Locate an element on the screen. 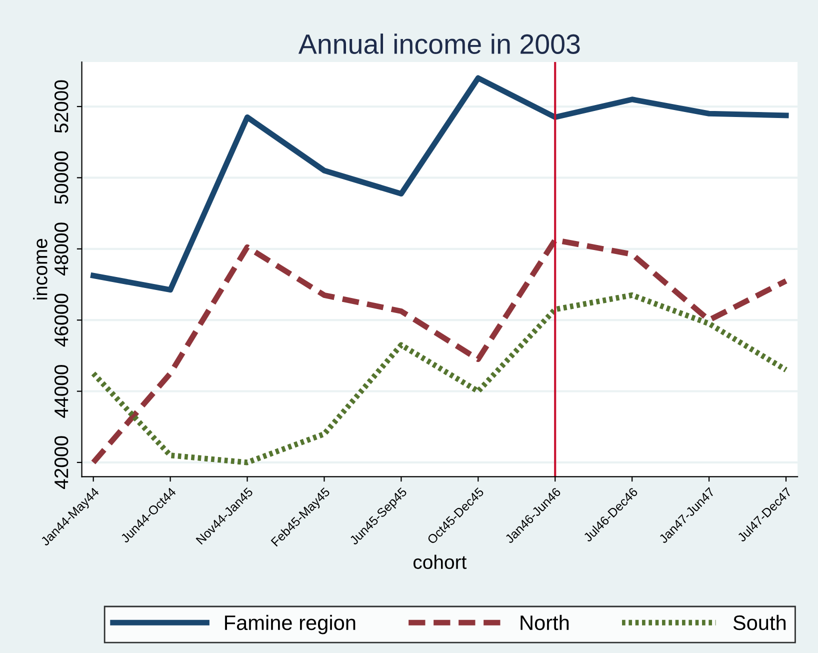 The image size is (818, 653). y-tick-label: 44000 is located at coordinates (61, 391).